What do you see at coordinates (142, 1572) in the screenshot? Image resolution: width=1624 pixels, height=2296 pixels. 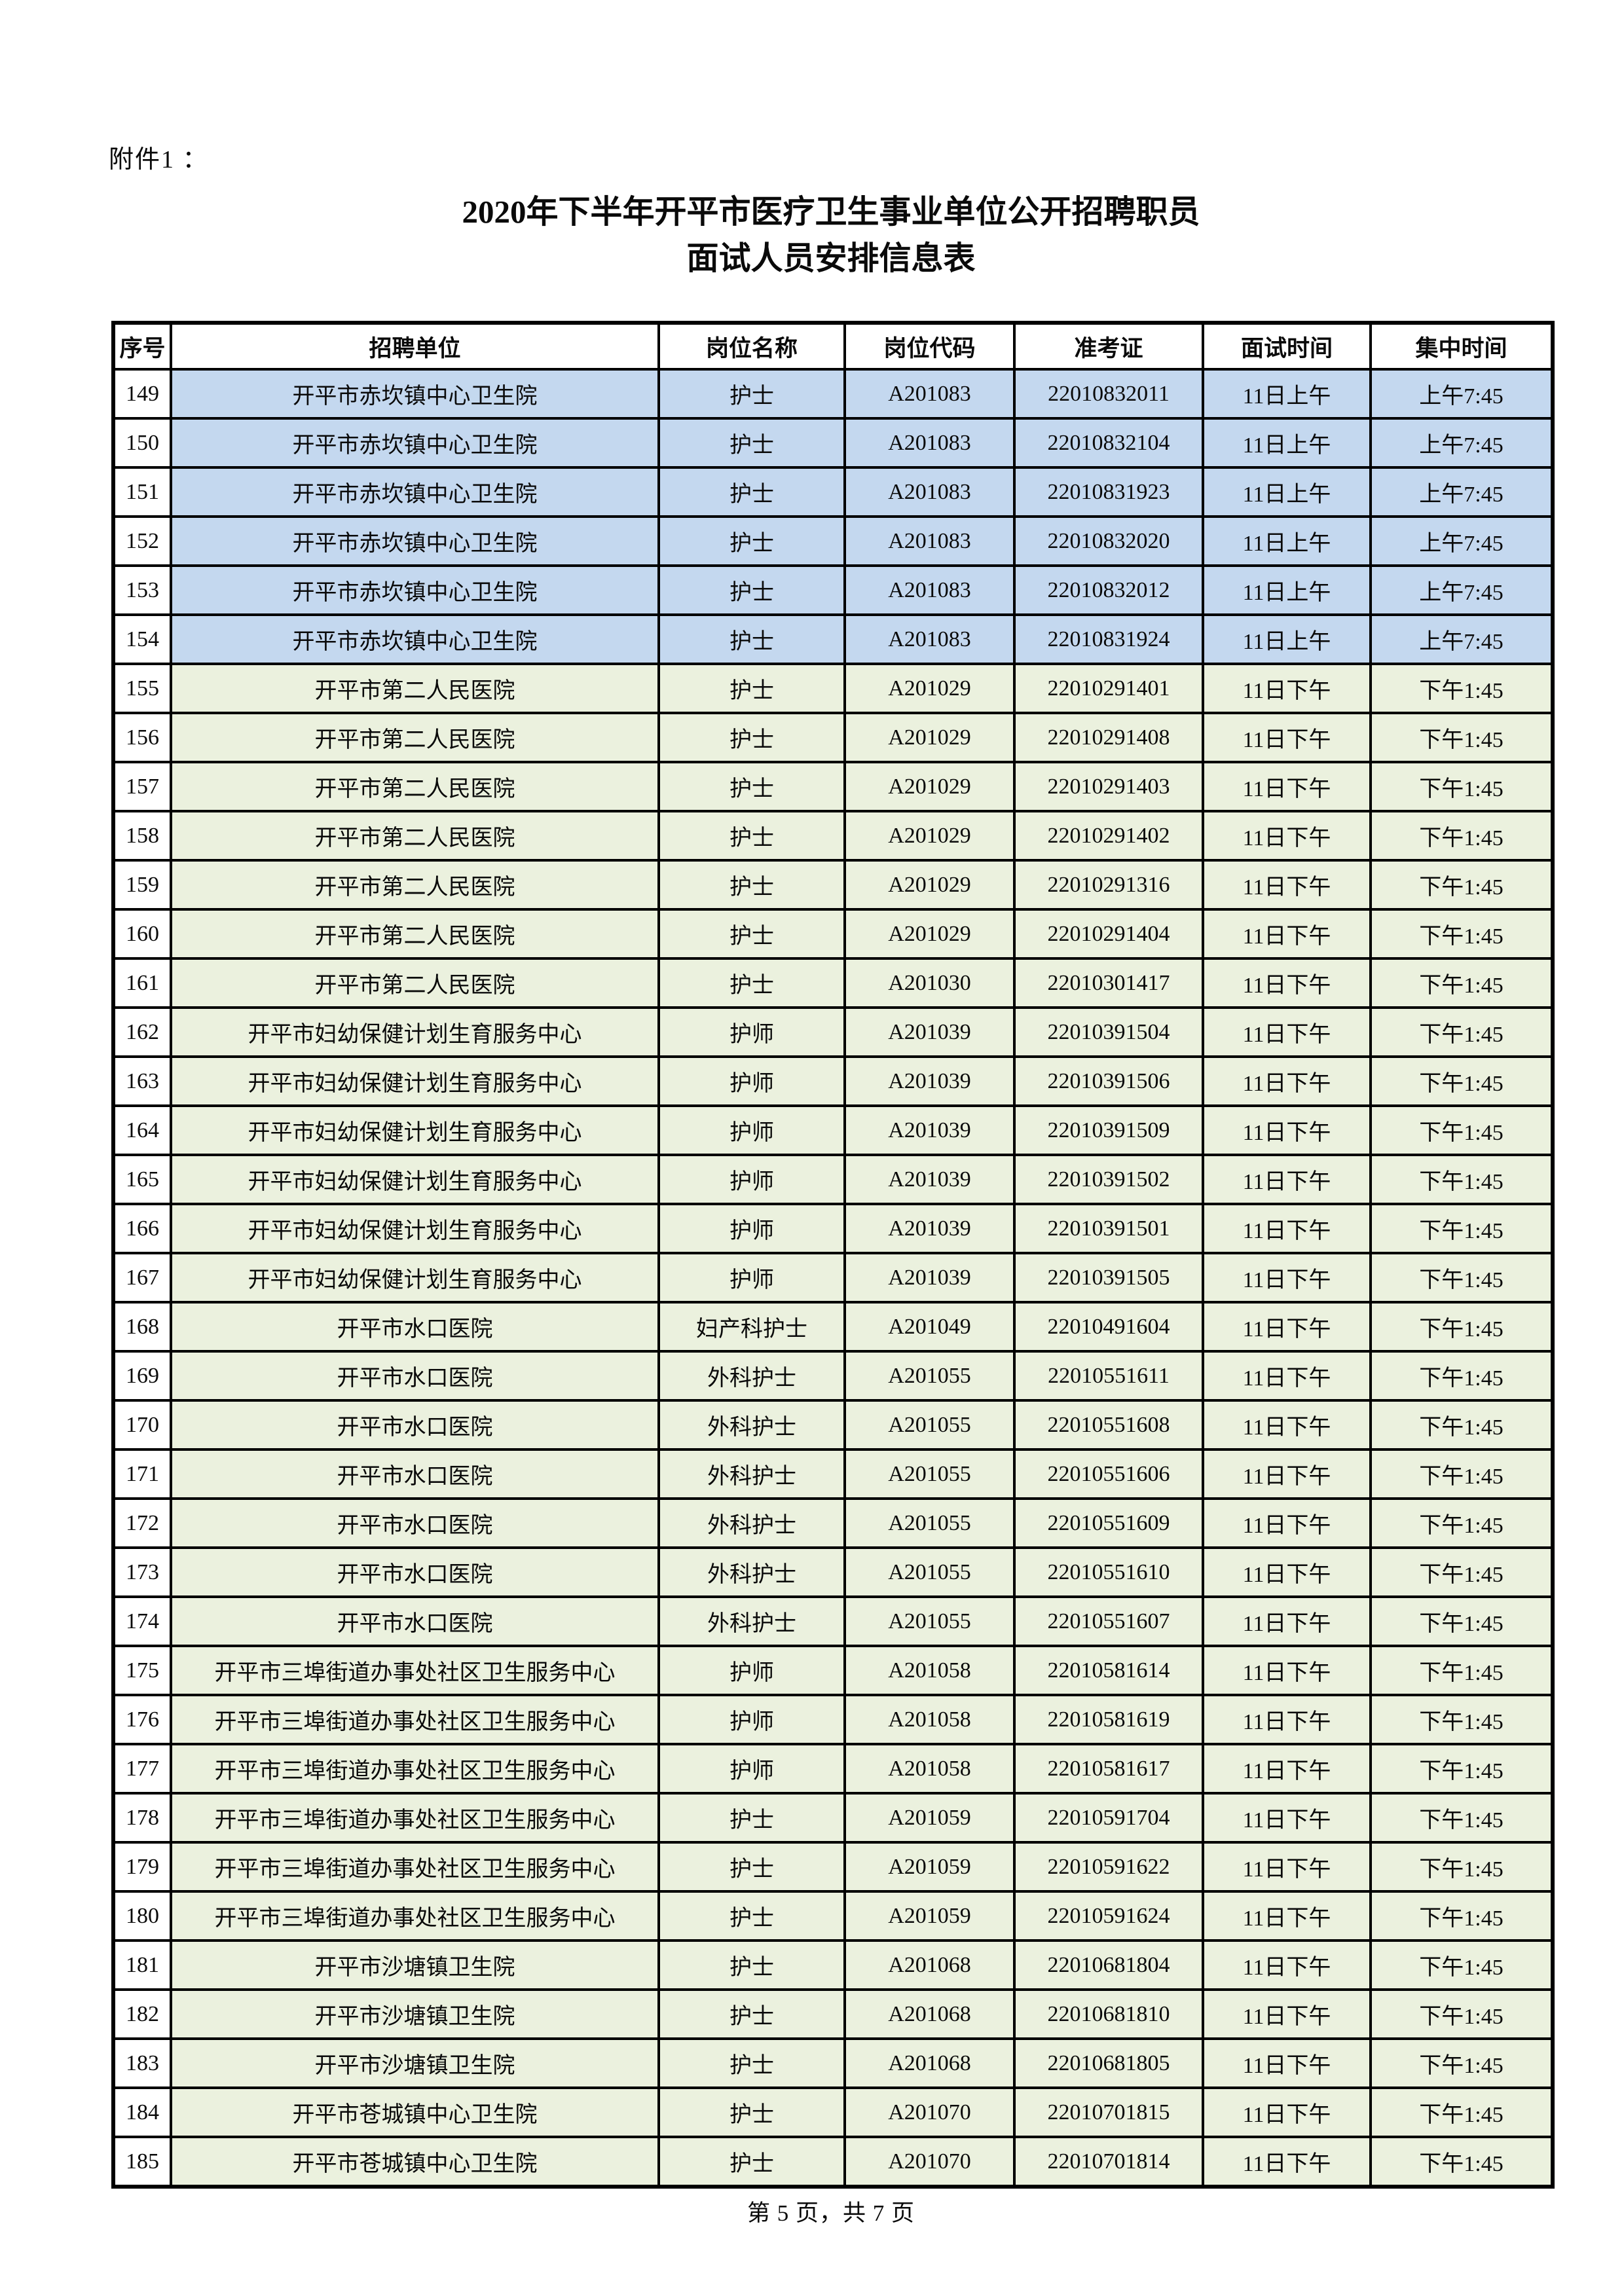 I see `table-cell-seq: 173` at bounding box center [142, 1572].